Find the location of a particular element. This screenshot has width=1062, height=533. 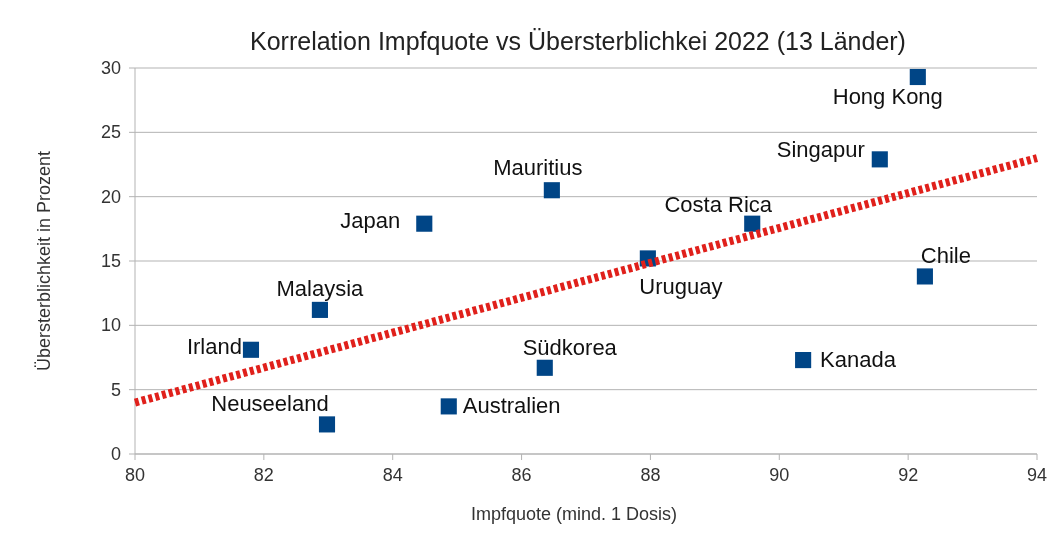

x-tick-label: 88 is located at coordinates (650, 475).